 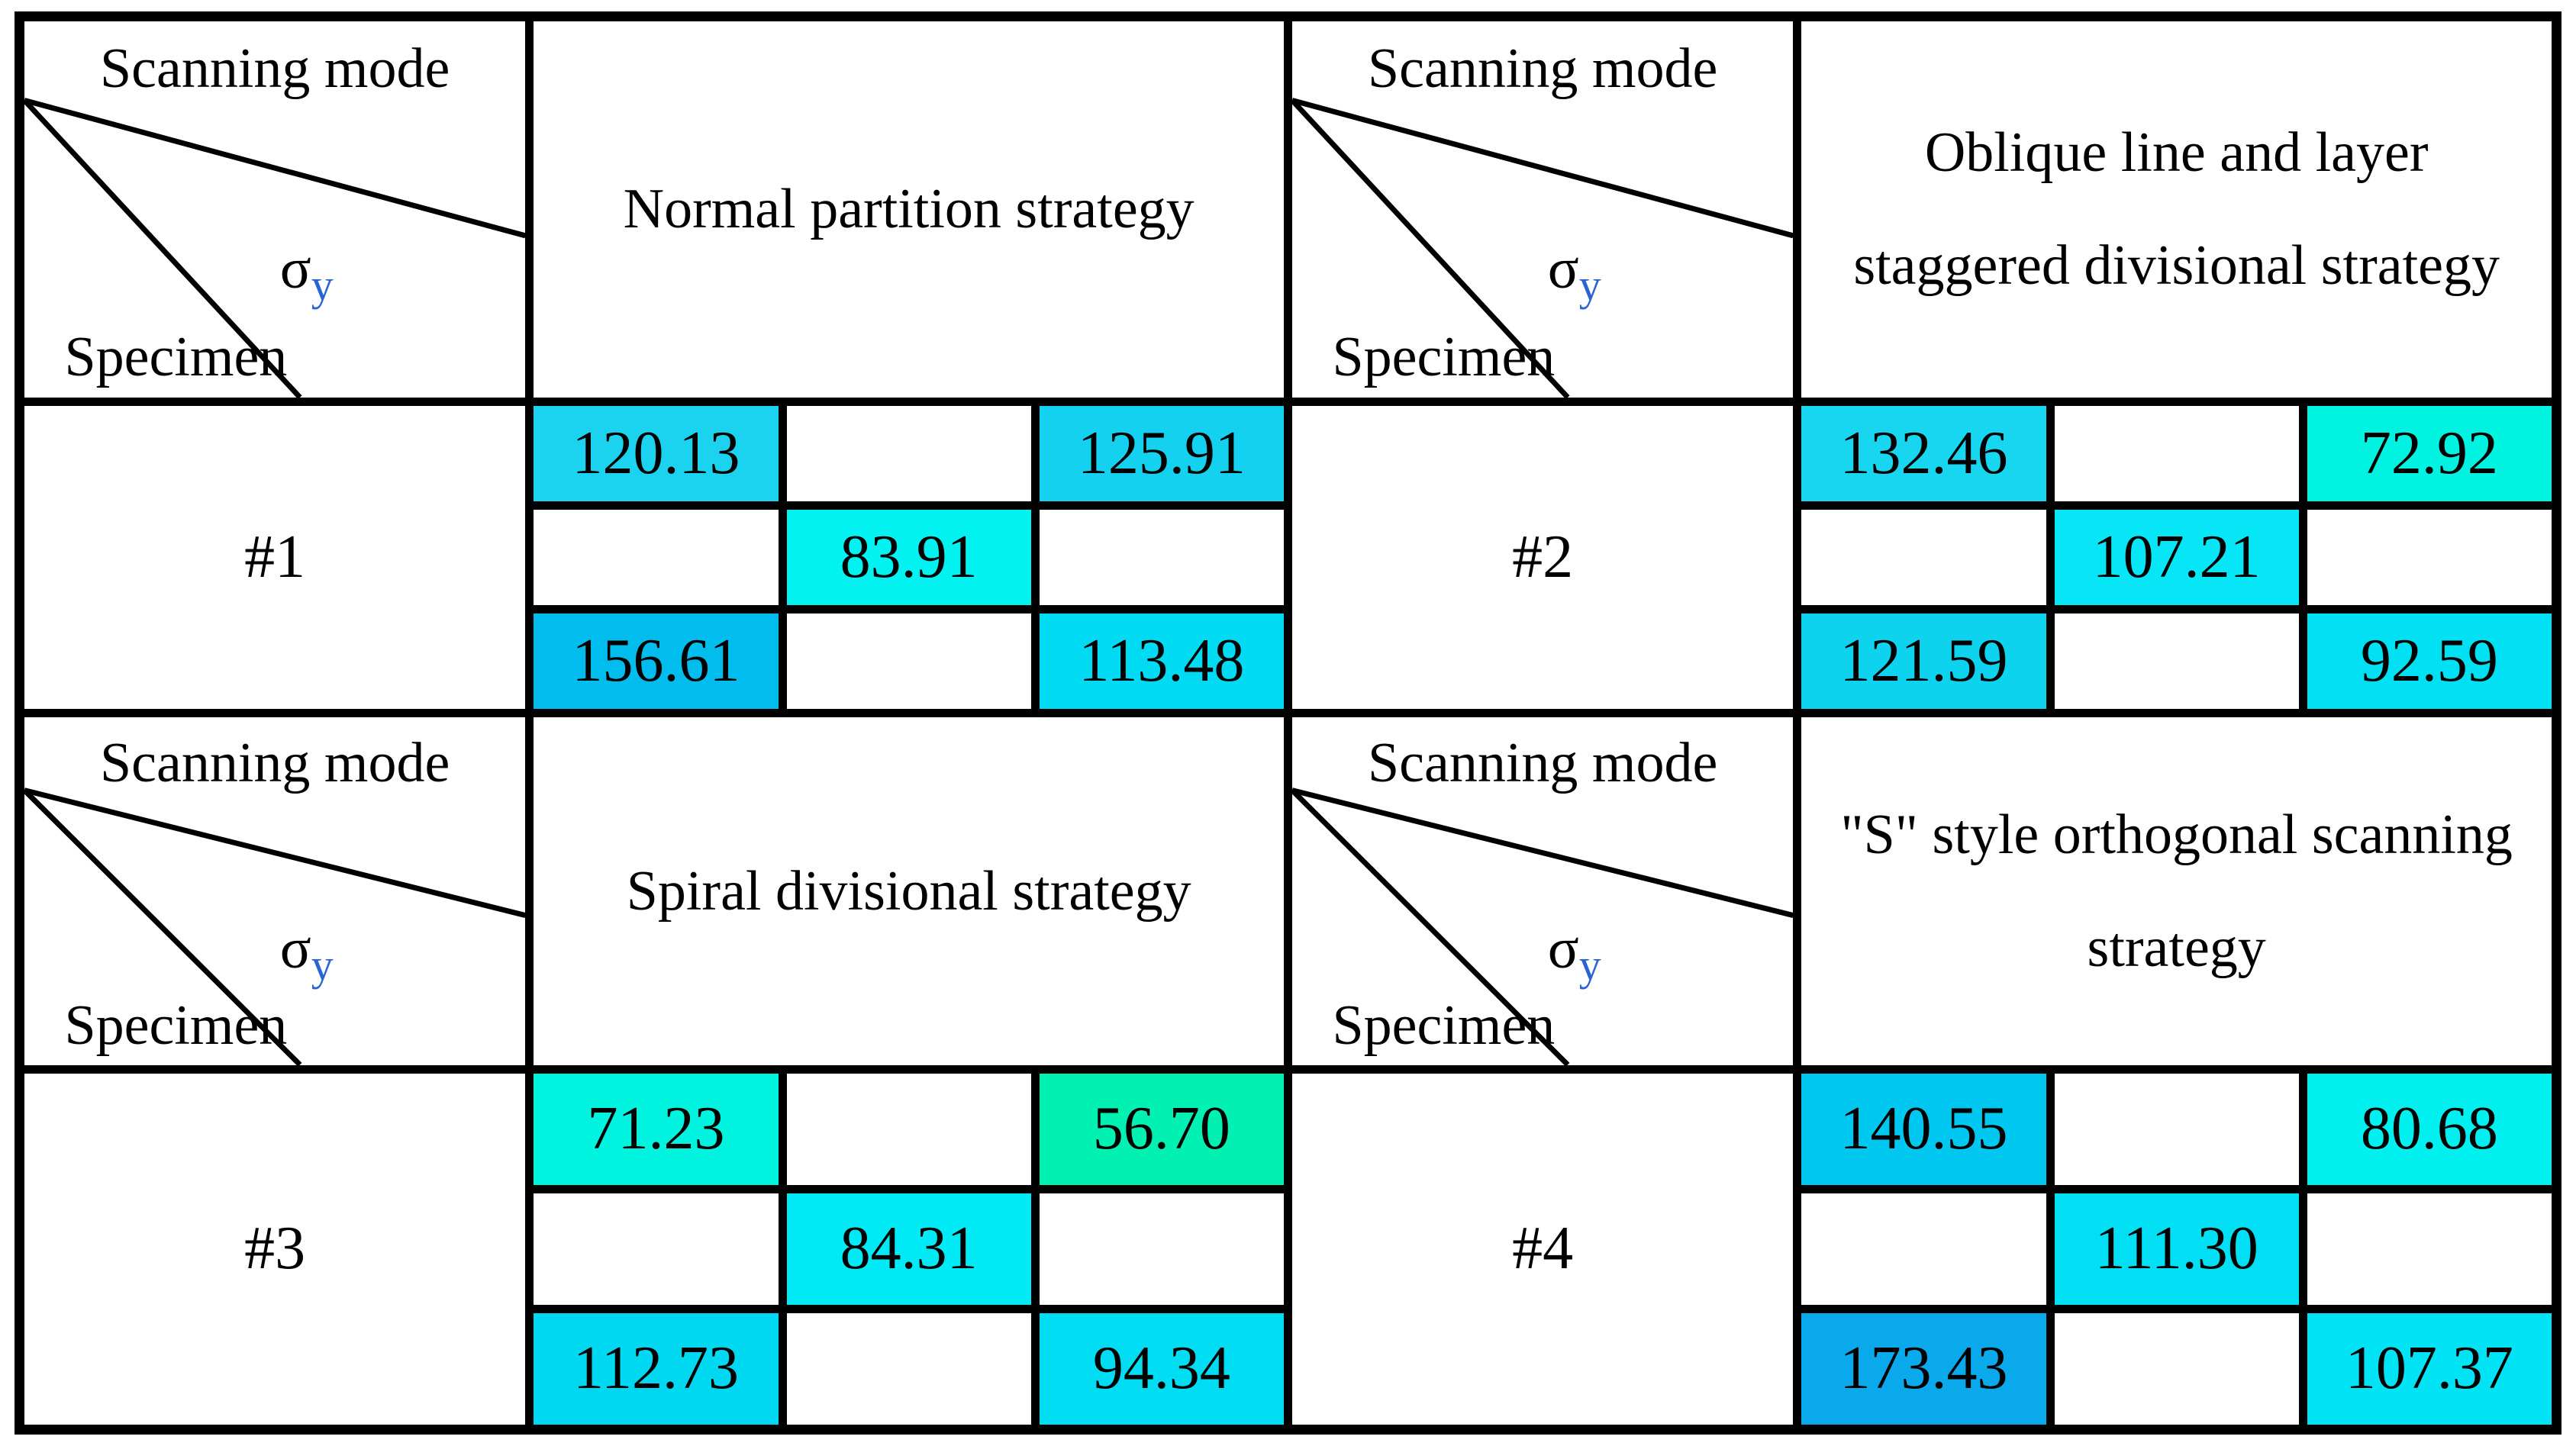 What do you see at coordinates (2430, 662) in the screenshot?
I see `value-cell: 92.59` at bounding box center [2430, 662].